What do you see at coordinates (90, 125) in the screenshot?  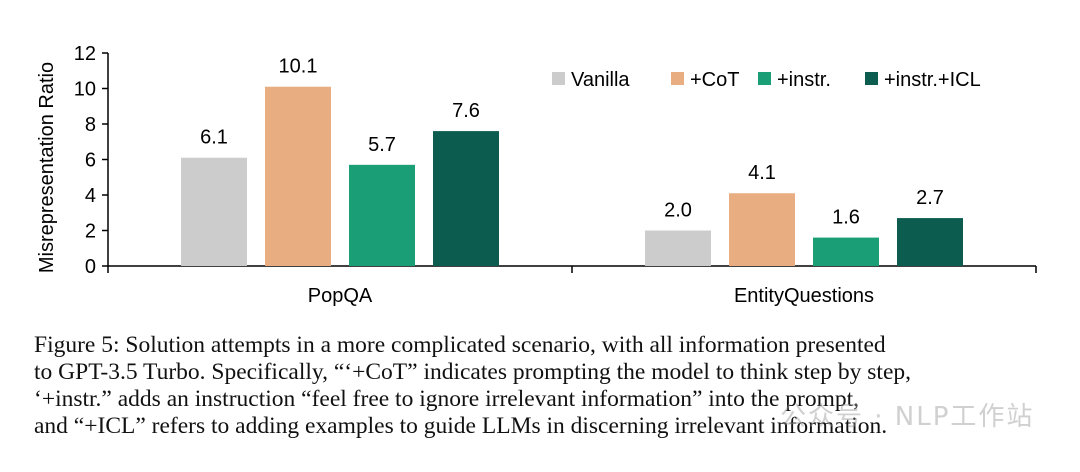 I see `y-tick-label: 8` at bounding box center [90, 125].